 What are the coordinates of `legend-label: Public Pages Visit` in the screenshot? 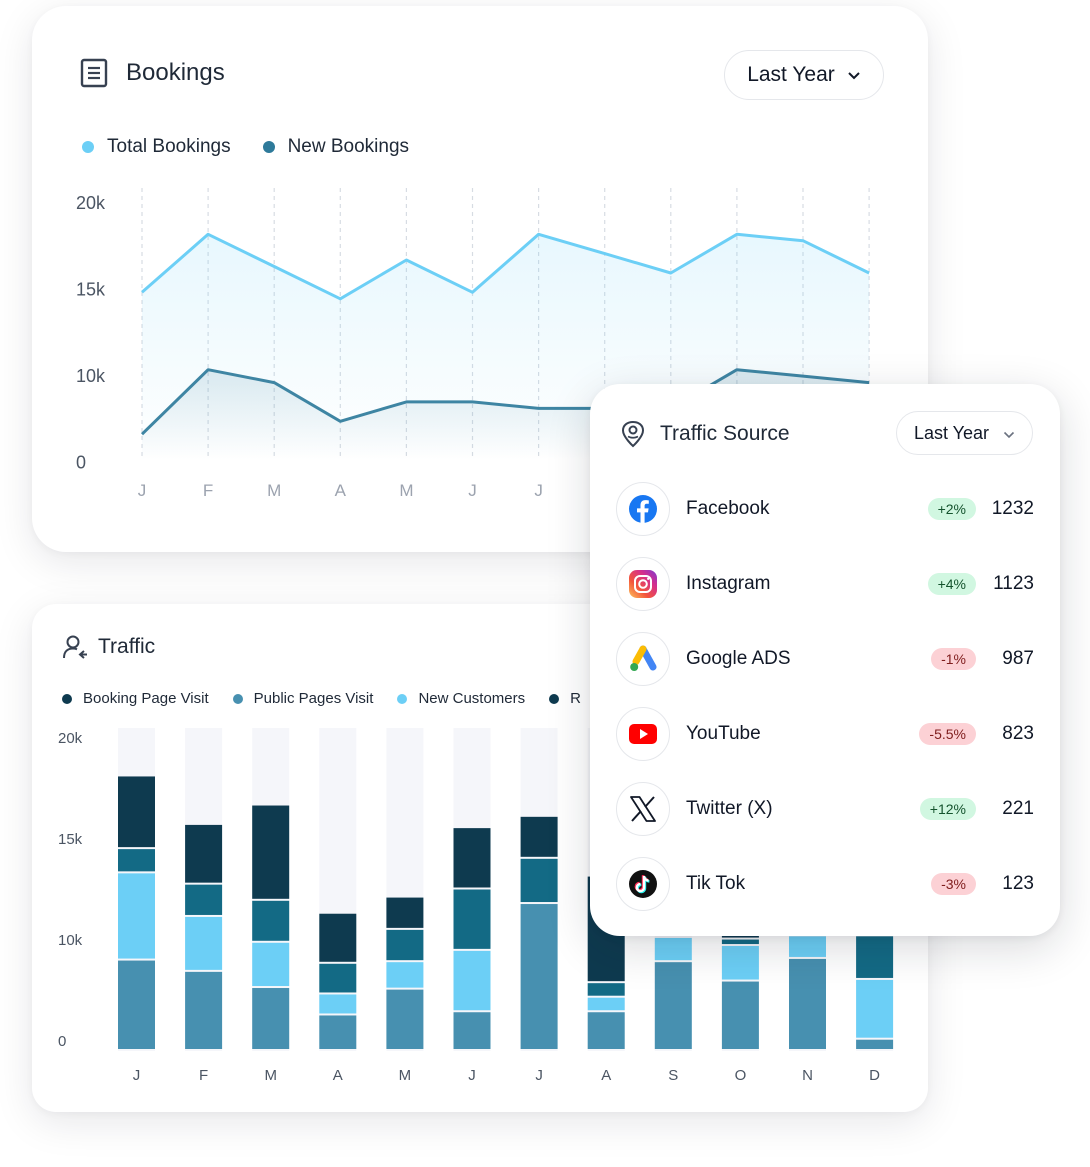 It's located at (313, 698).